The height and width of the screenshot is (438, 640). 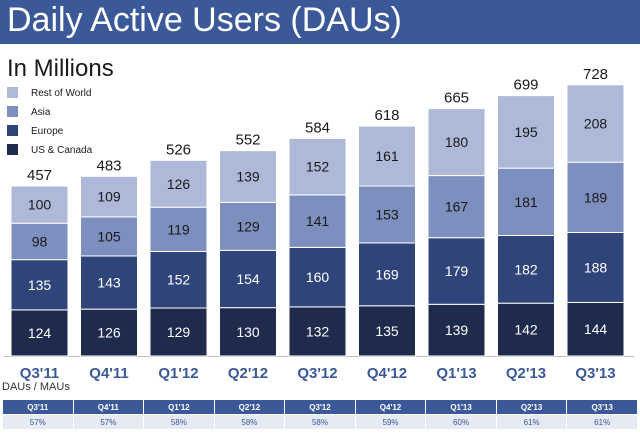 I want to click on bar-value-label: 142, so click(x=526, y=330).